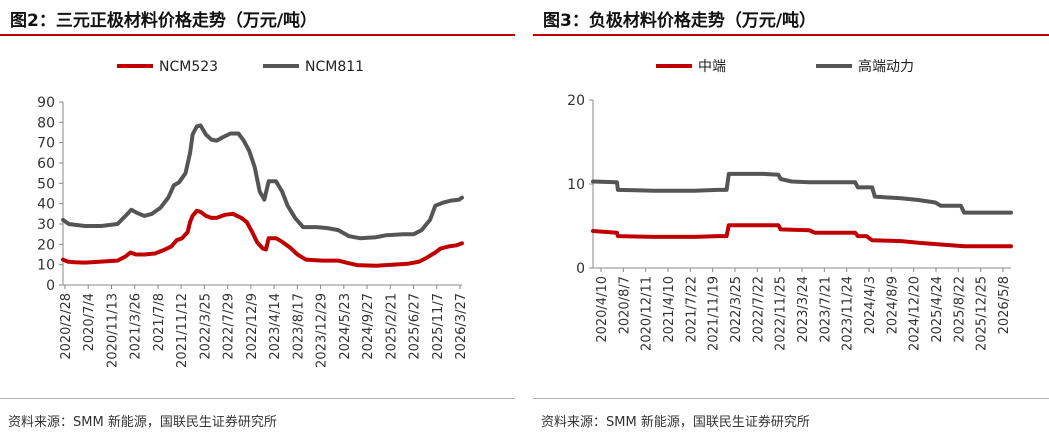 This screenshot has height=435, width=1049. Describe the element at coordinates (802, 236) in the screenshot. I see `series-line-中端` at that location.